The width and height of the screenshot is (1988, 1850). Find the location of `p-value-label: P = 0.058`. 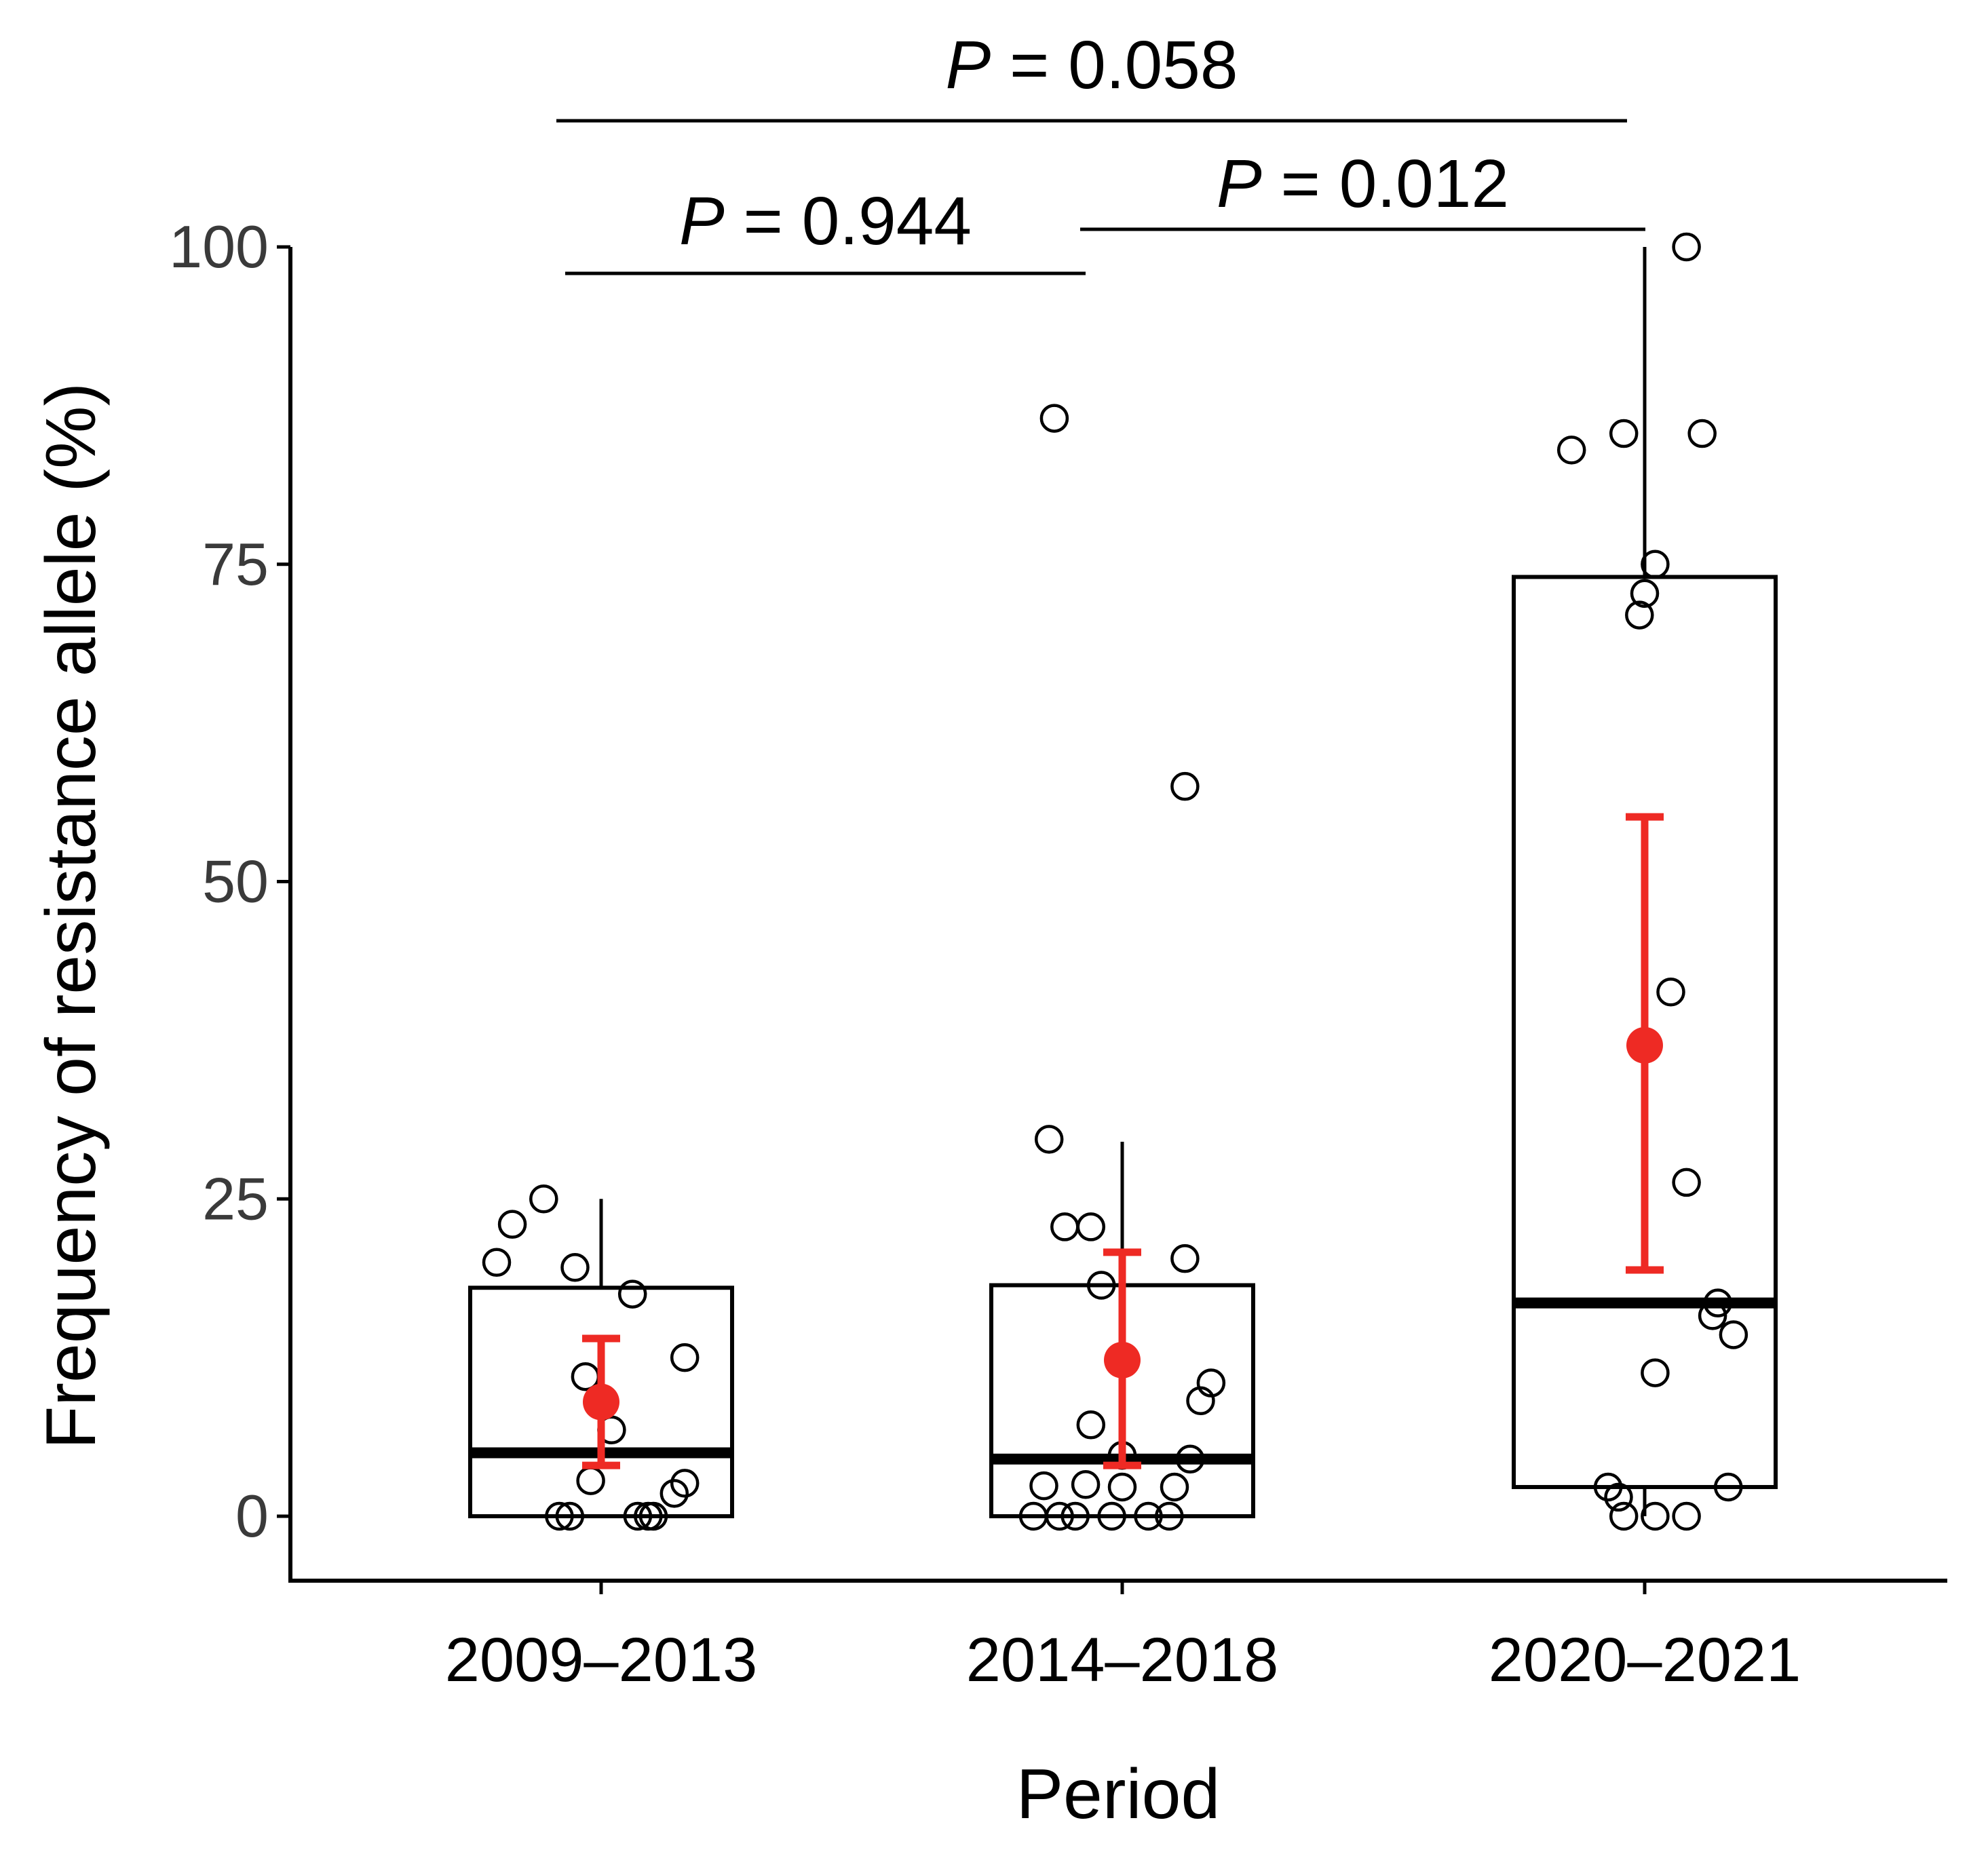

p-value-label: P = 0.058 is located at coordinates (1092, 65).